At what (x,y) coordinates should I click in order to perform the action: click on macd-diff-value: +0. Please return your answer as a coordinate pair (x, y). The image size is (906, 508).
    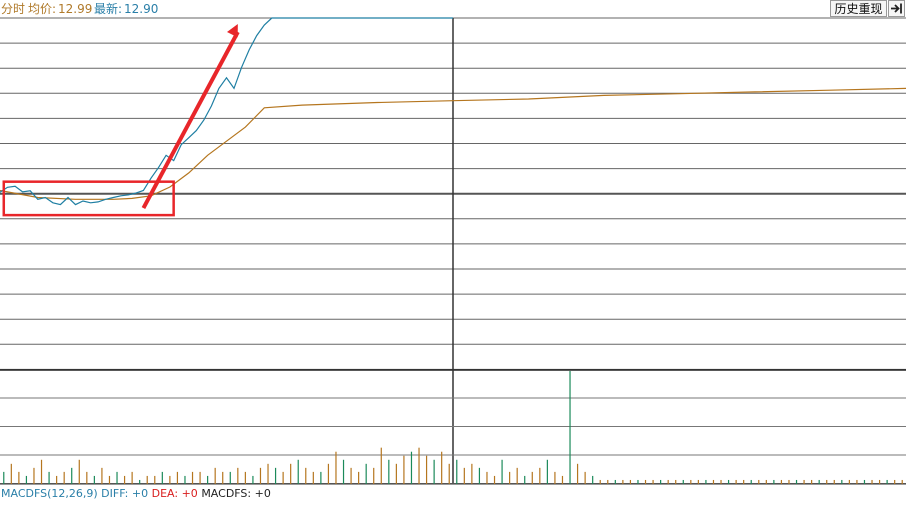
    Looking at the image, I should click on (140, 493).